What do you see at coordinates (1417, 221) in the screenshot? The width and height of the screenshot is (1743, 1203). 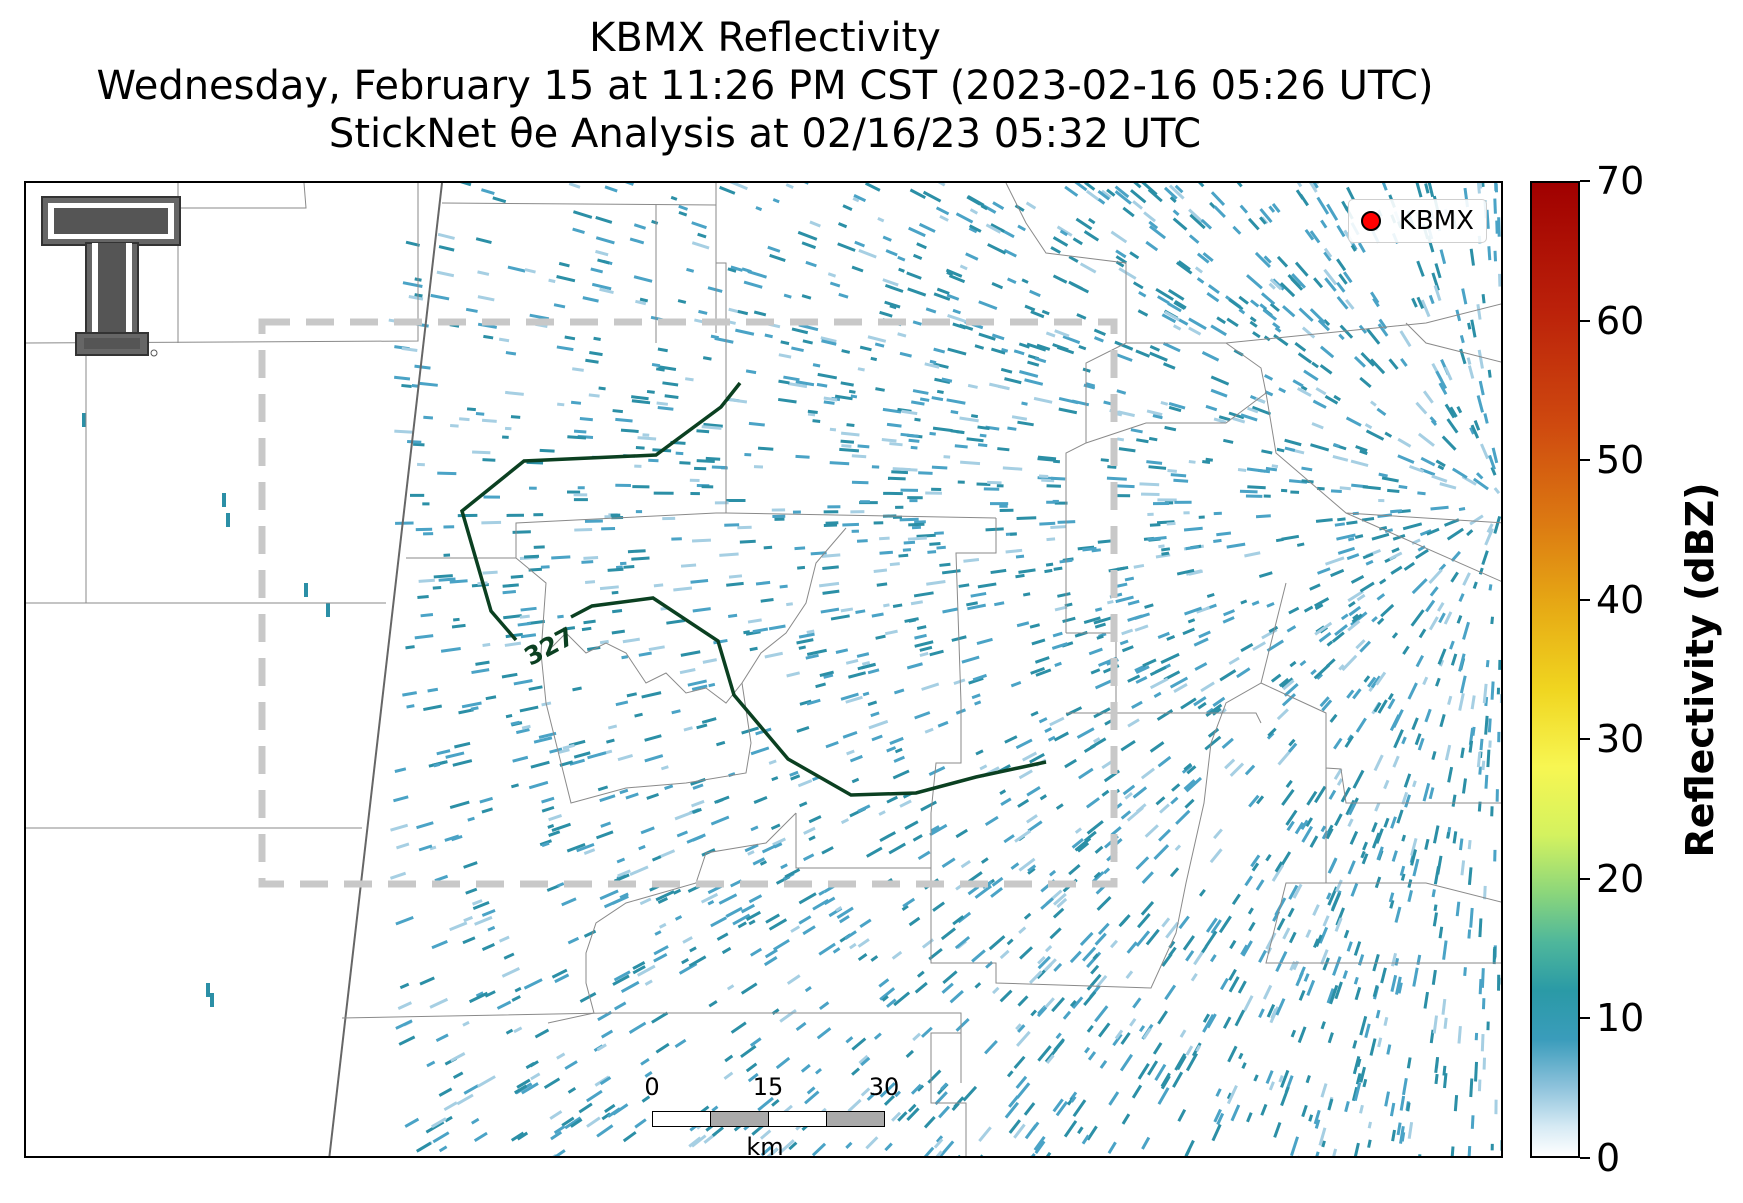 I see `legend: KBMX` at bounding box center [1417, 221].